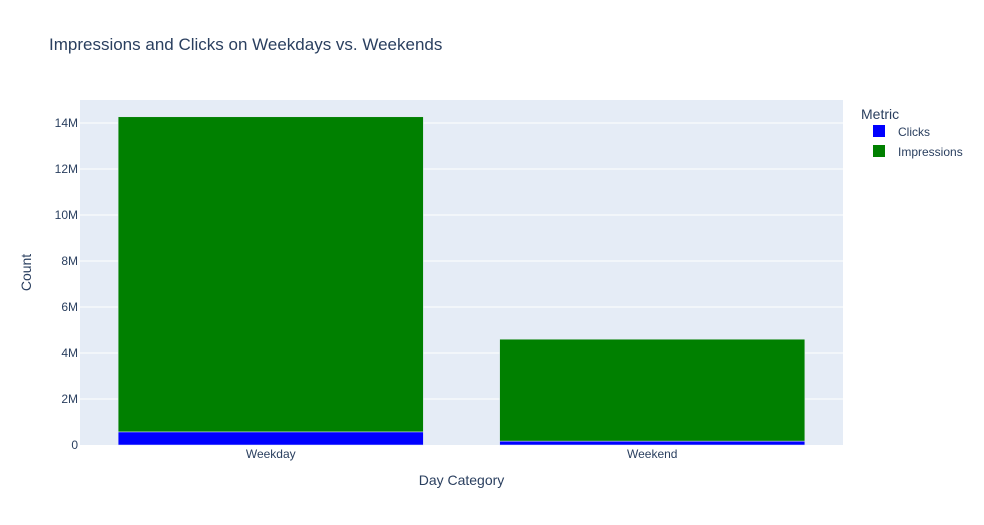 The image size is (984, 525). I want to click on legend-swatch-impressions, so click(879, 151).